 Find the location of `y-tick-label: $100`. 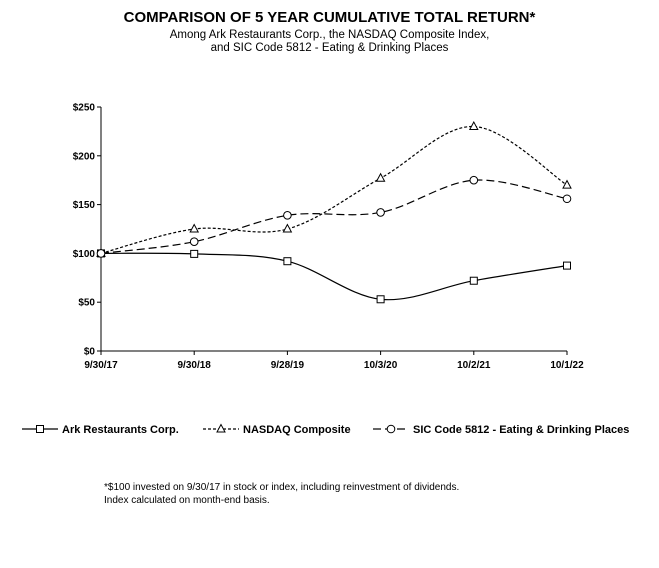

y-tick-label: $100 is located at coordinates (84, 254).